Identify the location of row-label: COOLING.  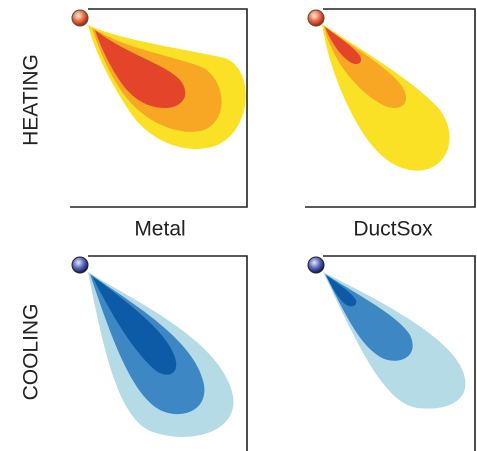
(31, 352).